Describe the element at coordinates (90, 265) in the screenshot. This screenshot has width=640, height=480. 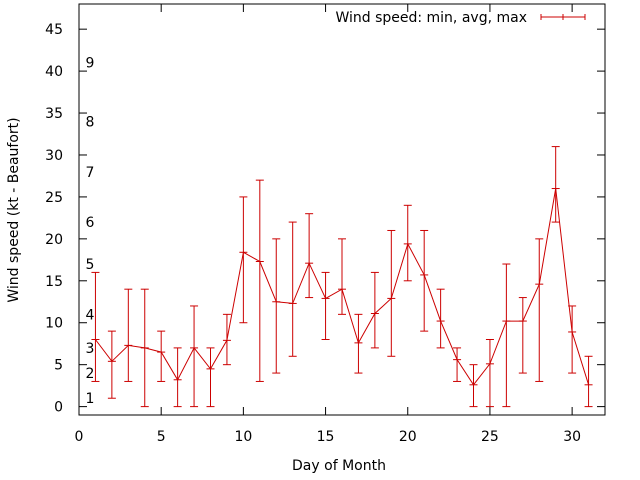
I see `beaufort-label: 5` at that location.